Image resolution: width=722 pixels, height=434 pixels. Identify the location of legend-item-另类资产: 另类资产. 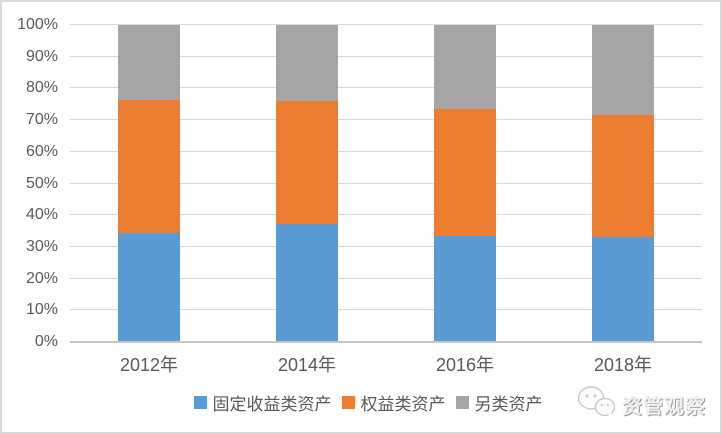
(499, 402).